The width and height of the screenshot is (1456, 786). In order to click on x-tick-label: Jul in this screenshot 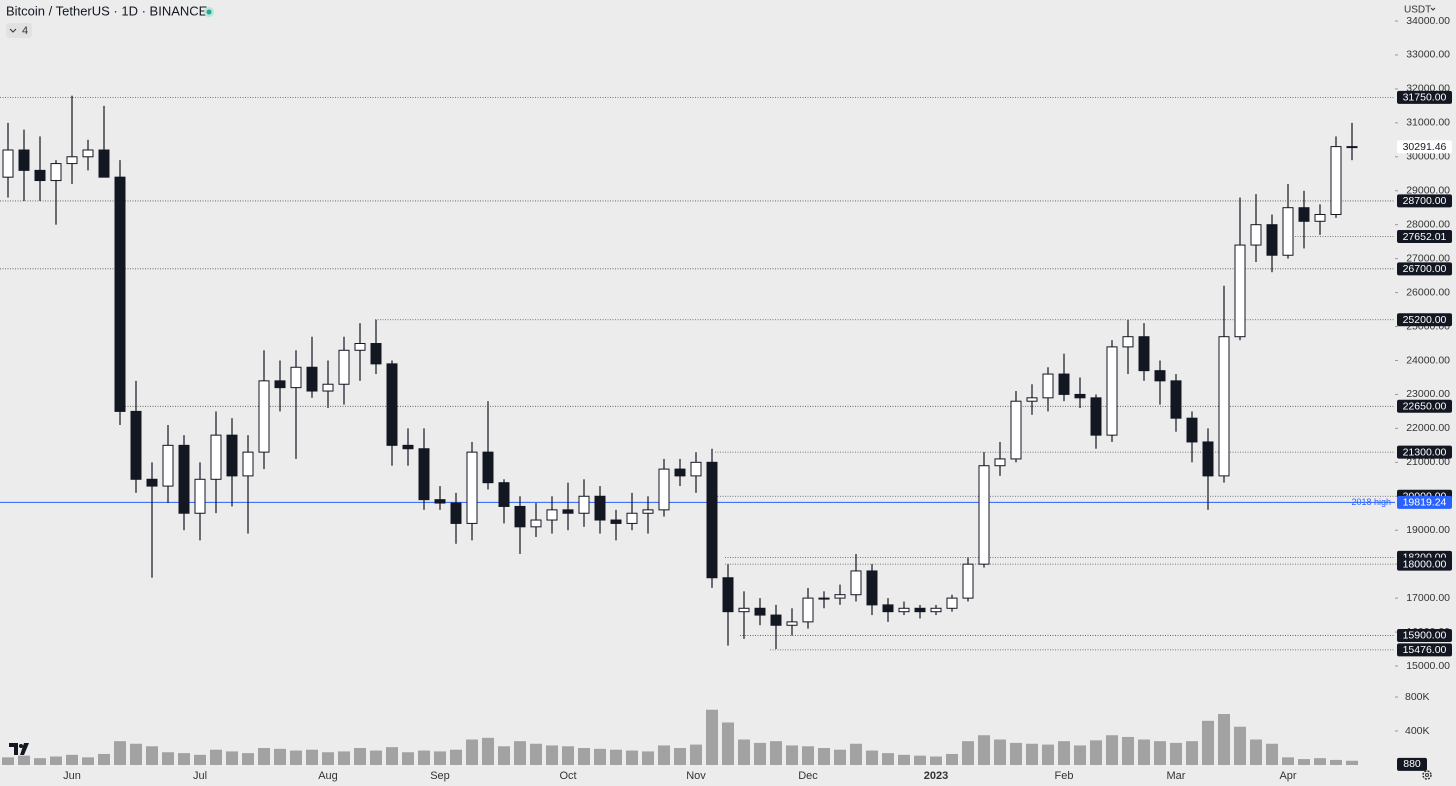, I will do `click(200, 776)`.